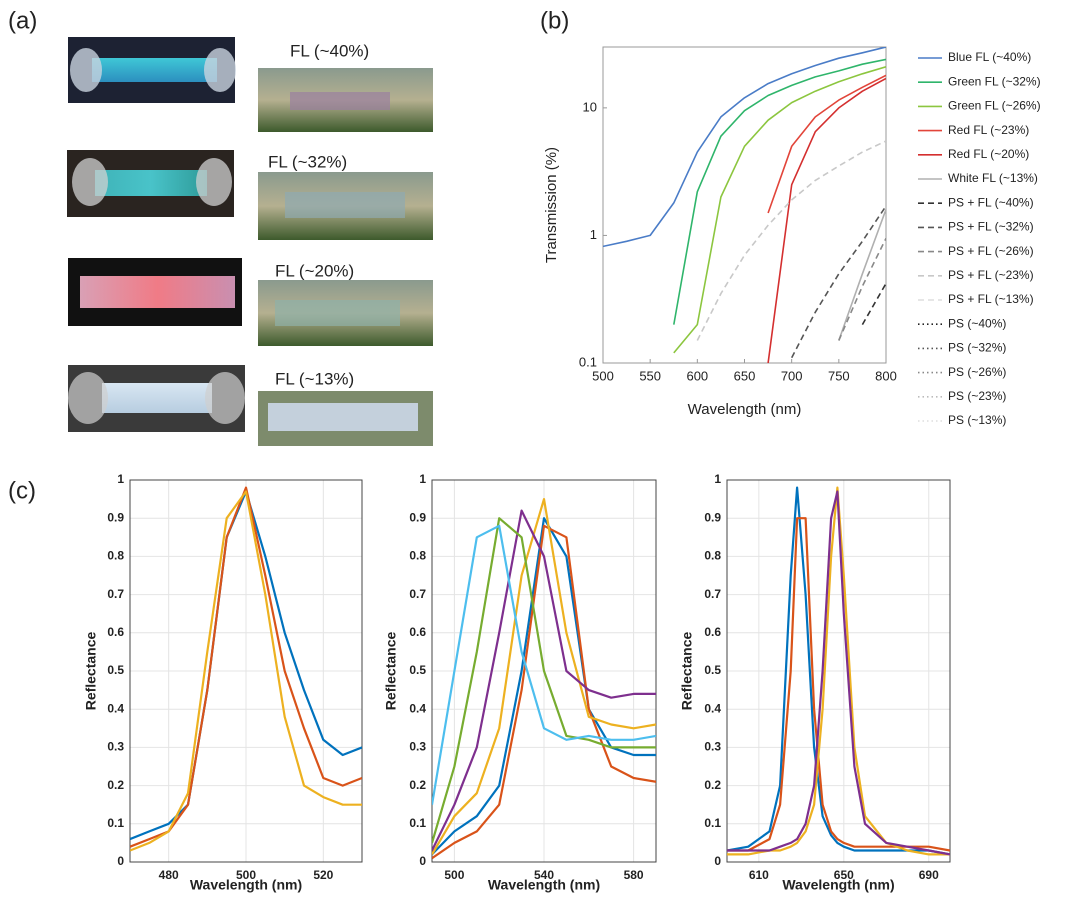 The height and width of the screenshot is (909, 1071). Describe the element at coordinates (554, 20) in the screenshot. I see `panel-label: (b)` at that location.